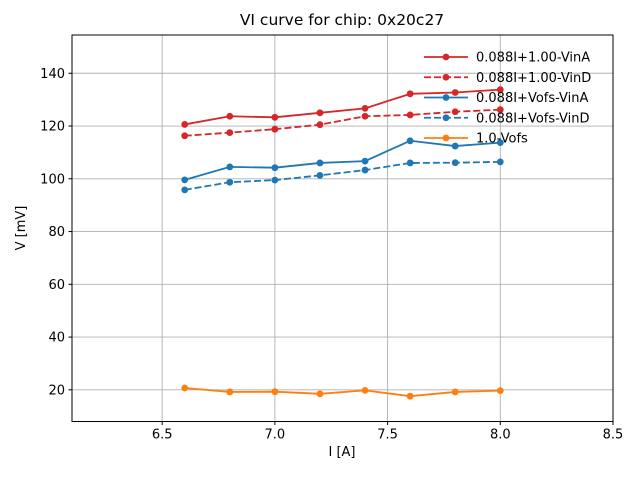 The width and height of the screenshot is (640, 480). I want to click on y-axis-label: V [mV], so click(21, 228).